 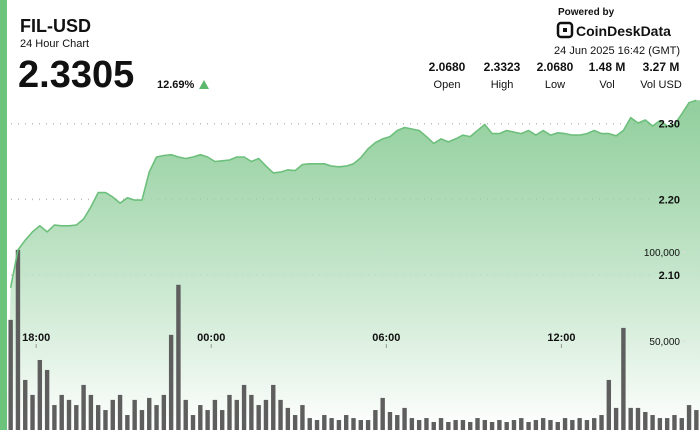 What do you see at coordinates (623, 31) in the screenshot?
I see `brand-name: CoinDeskData` at bounding box center [623, 31].